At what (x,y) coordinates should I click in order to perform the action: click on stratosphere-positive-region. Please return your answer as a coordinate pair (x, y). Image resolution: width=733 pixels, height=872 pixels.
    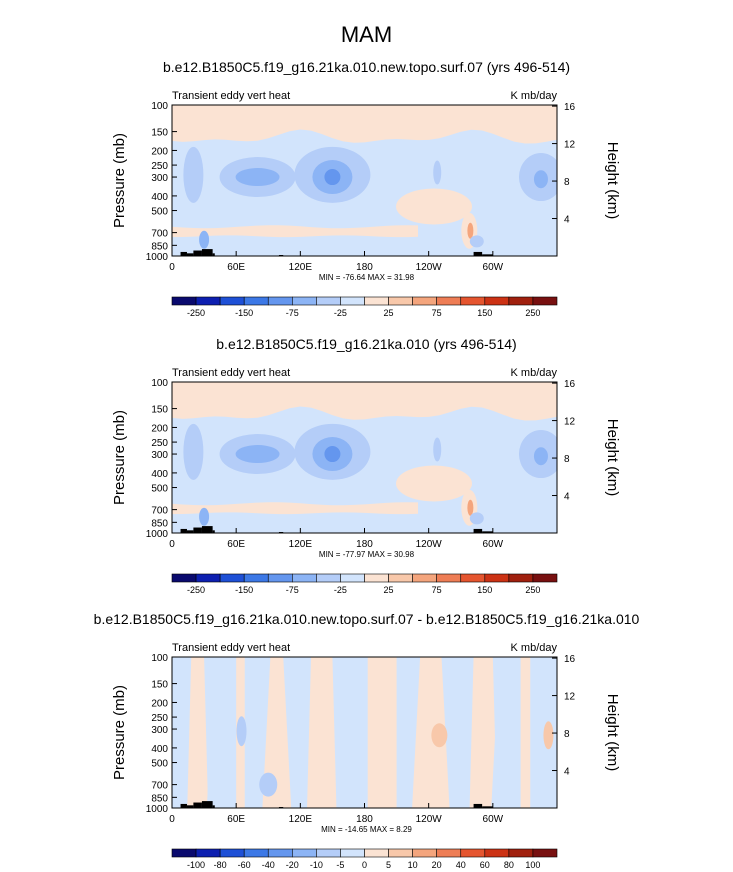
    Looking at the image, I should click on (364, 401).